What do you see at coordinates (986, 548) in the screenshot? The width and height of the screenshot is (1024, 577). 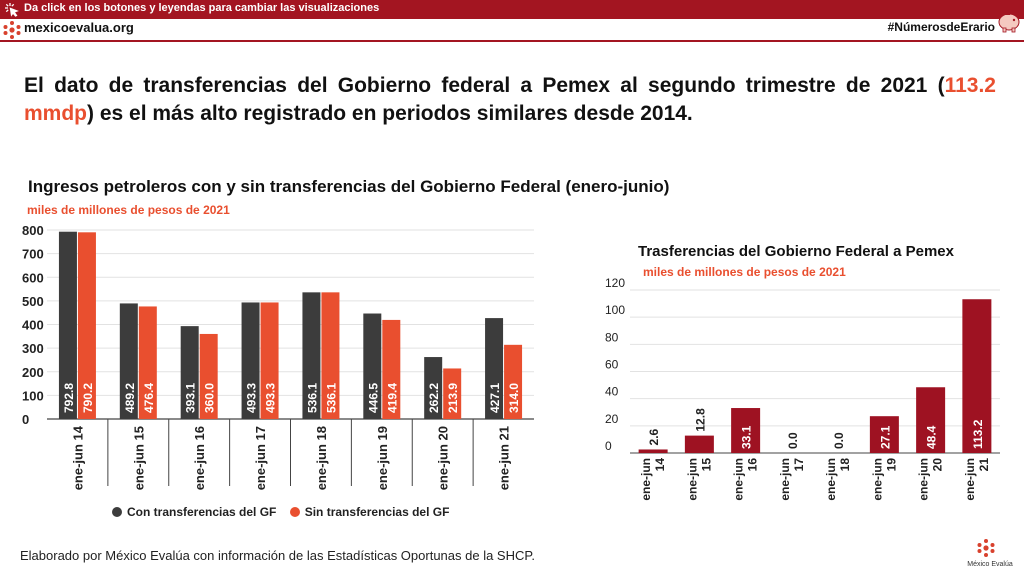 I see `footer-logo-icon` at bounding box center [986, 548].